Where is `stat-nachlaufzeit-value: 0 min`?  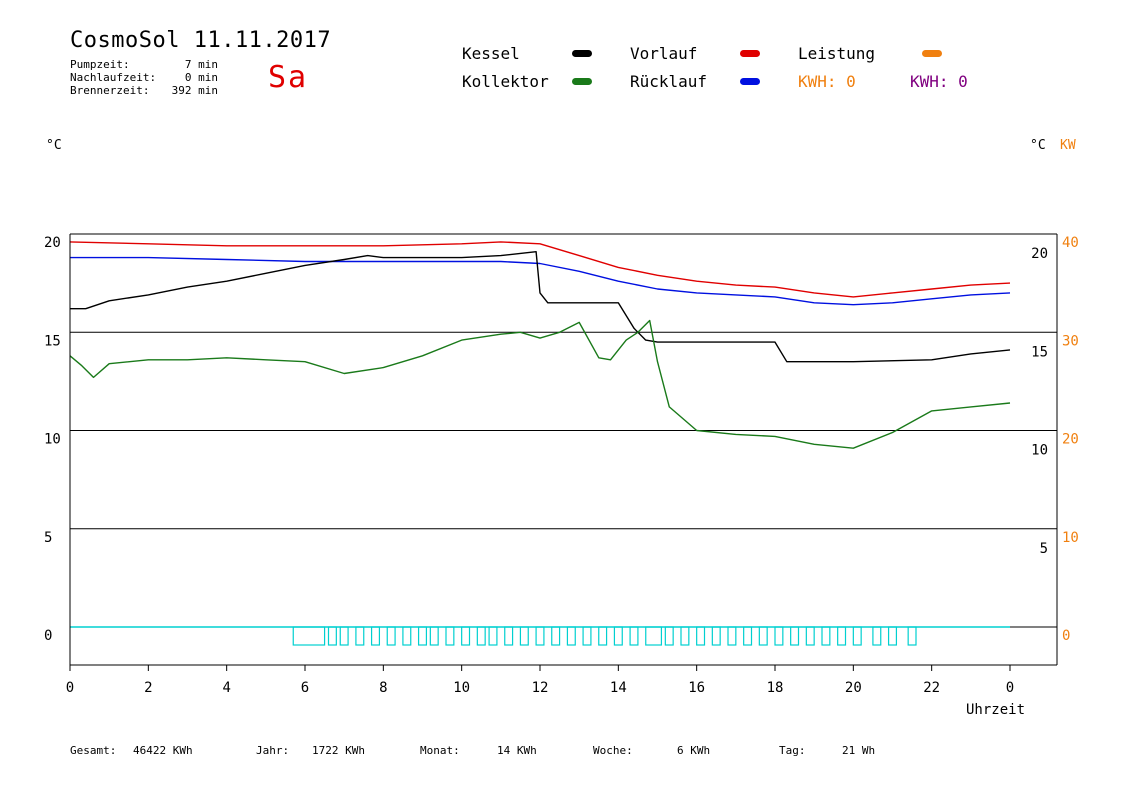 stat-nachlaufzeit-value: 0 min is located at coordinates (201, 77).